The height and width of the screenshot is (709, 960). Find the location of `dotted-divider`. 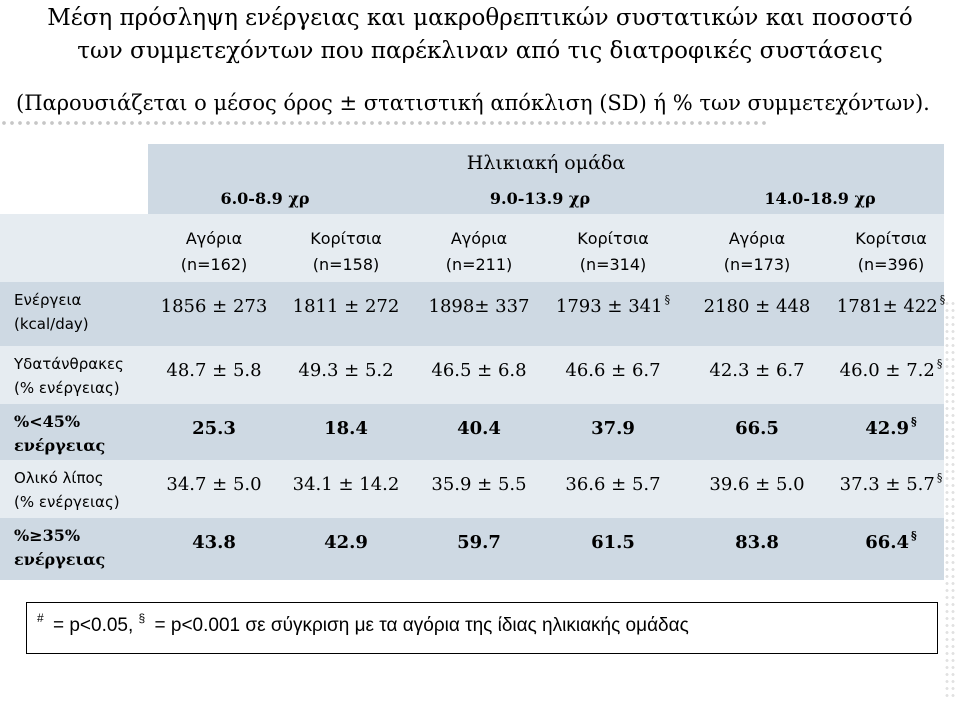

dotted-divider is located at coordinates (385, 127).